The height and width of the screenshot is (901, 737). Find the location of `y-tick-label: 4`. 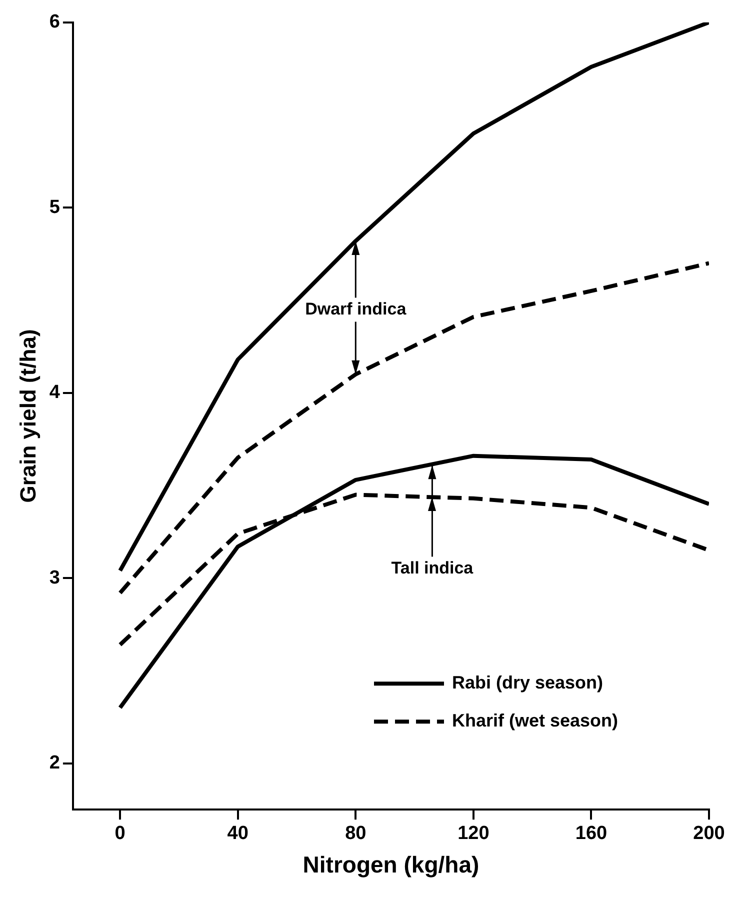

y-tick-label: 4 is located at coordinates (54, 393).